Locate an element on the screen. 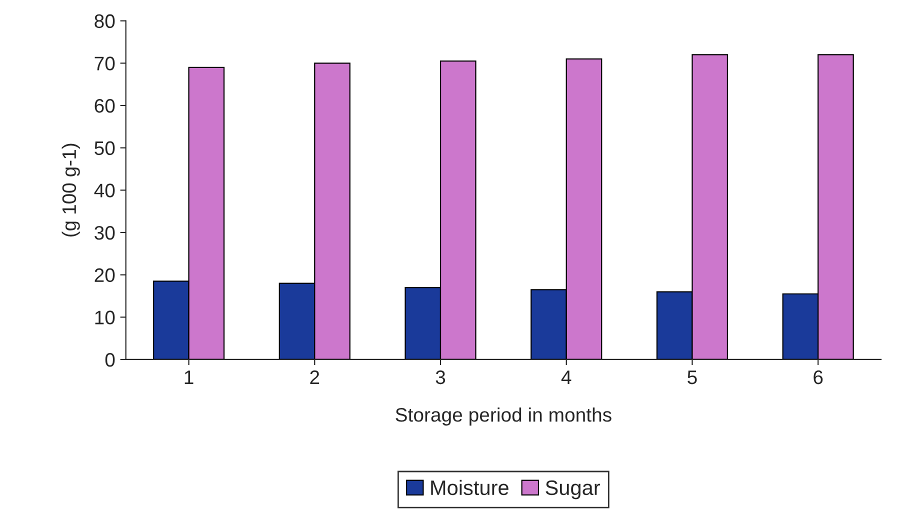 Image resolution: width=899 pixels, height=521 pixels. y-tick-label: 70 is located at coordinates (104, 63).